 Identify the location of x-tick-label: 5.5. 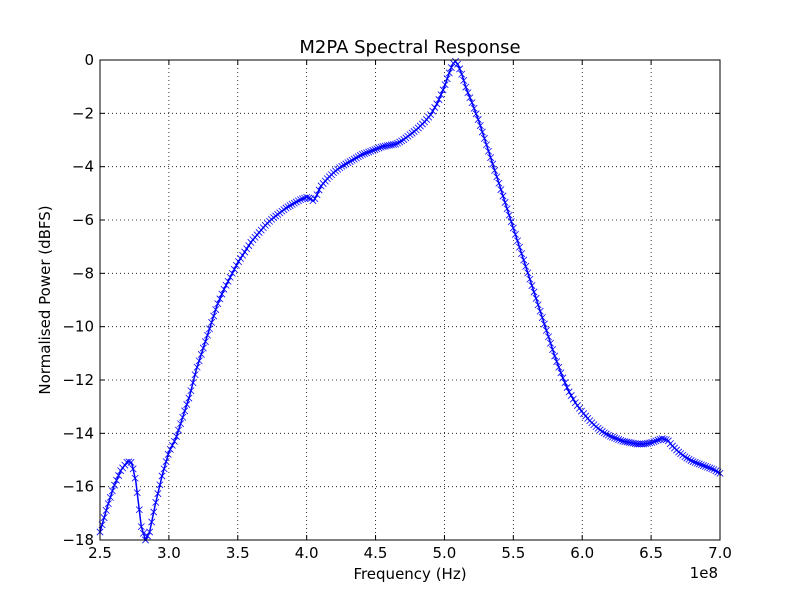
(513, 553).